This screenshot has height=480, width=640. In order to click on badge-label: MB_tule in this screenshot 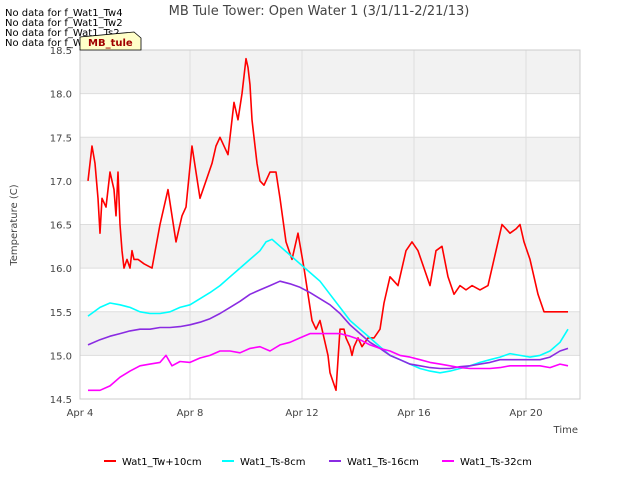, I will do `click(110, 43)`.